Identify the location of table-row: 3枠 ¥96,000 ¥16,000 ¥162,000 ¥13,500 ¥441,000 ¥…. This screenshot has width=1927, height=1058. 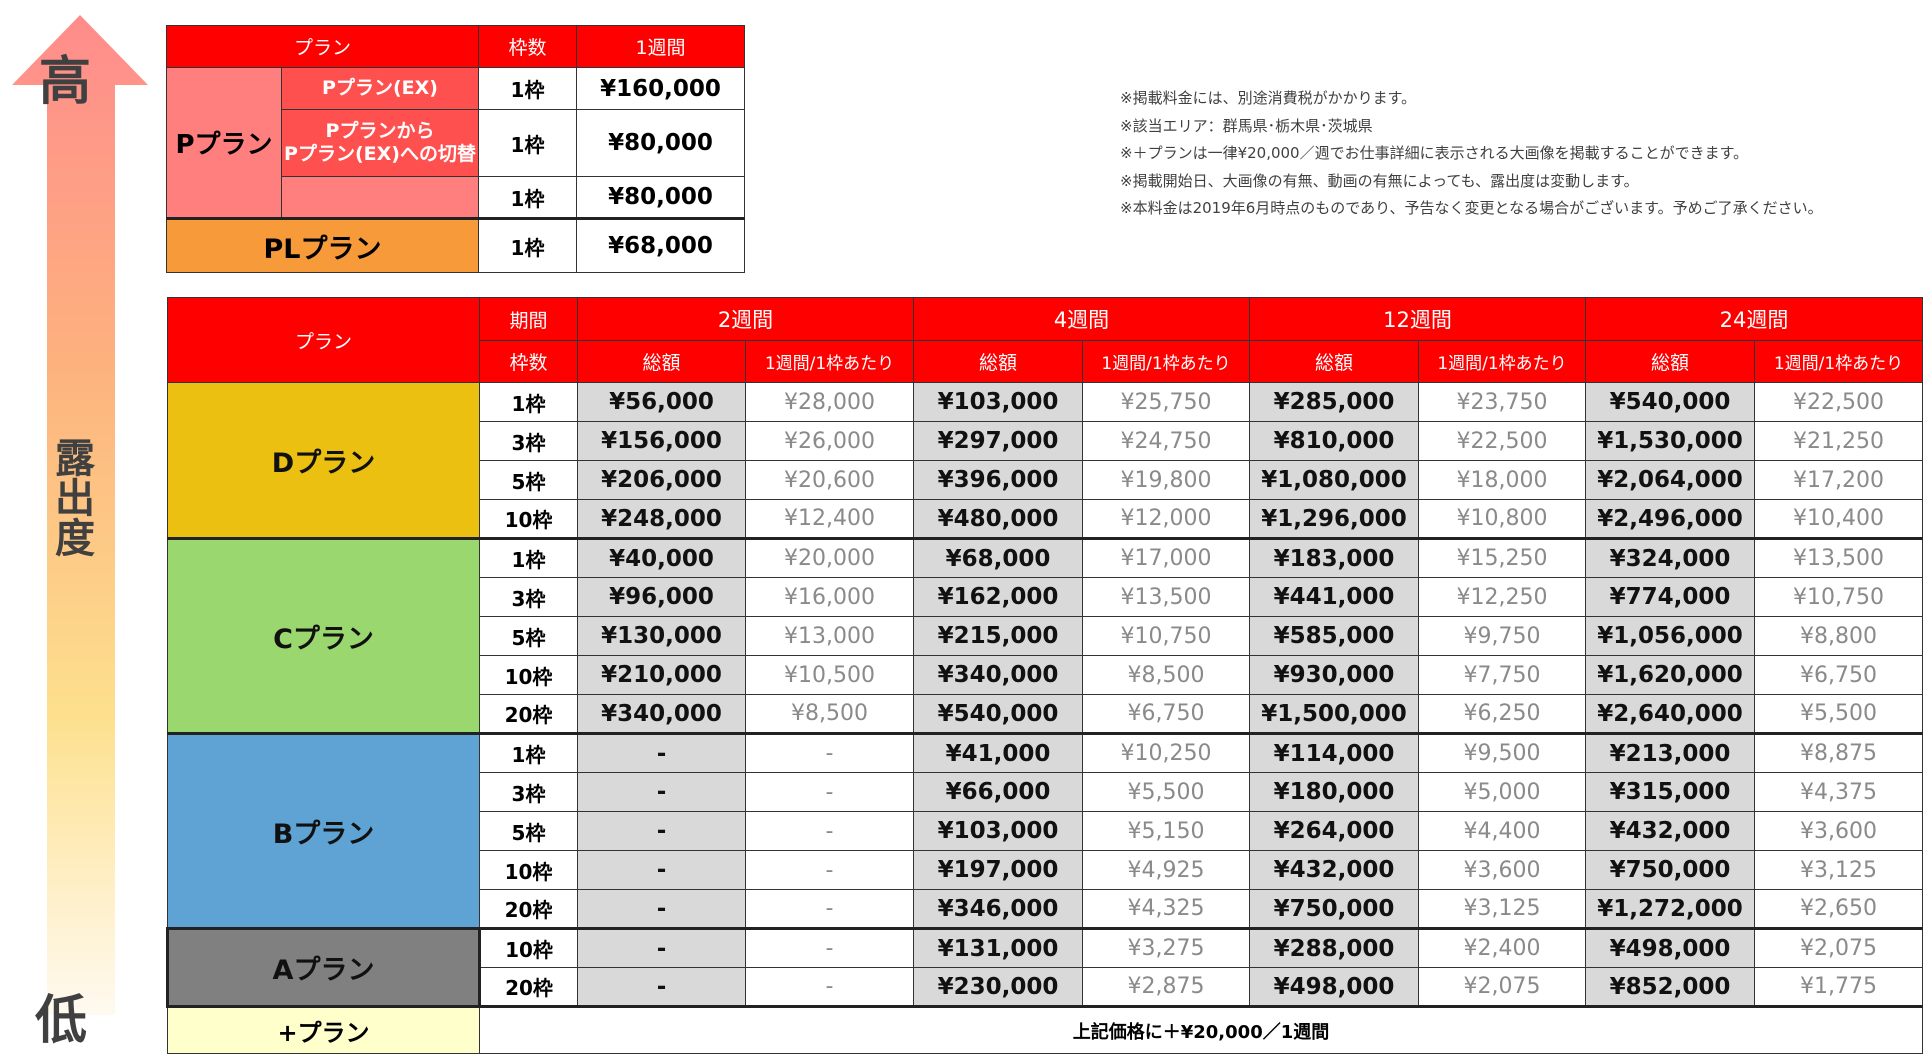
(1045, 597).